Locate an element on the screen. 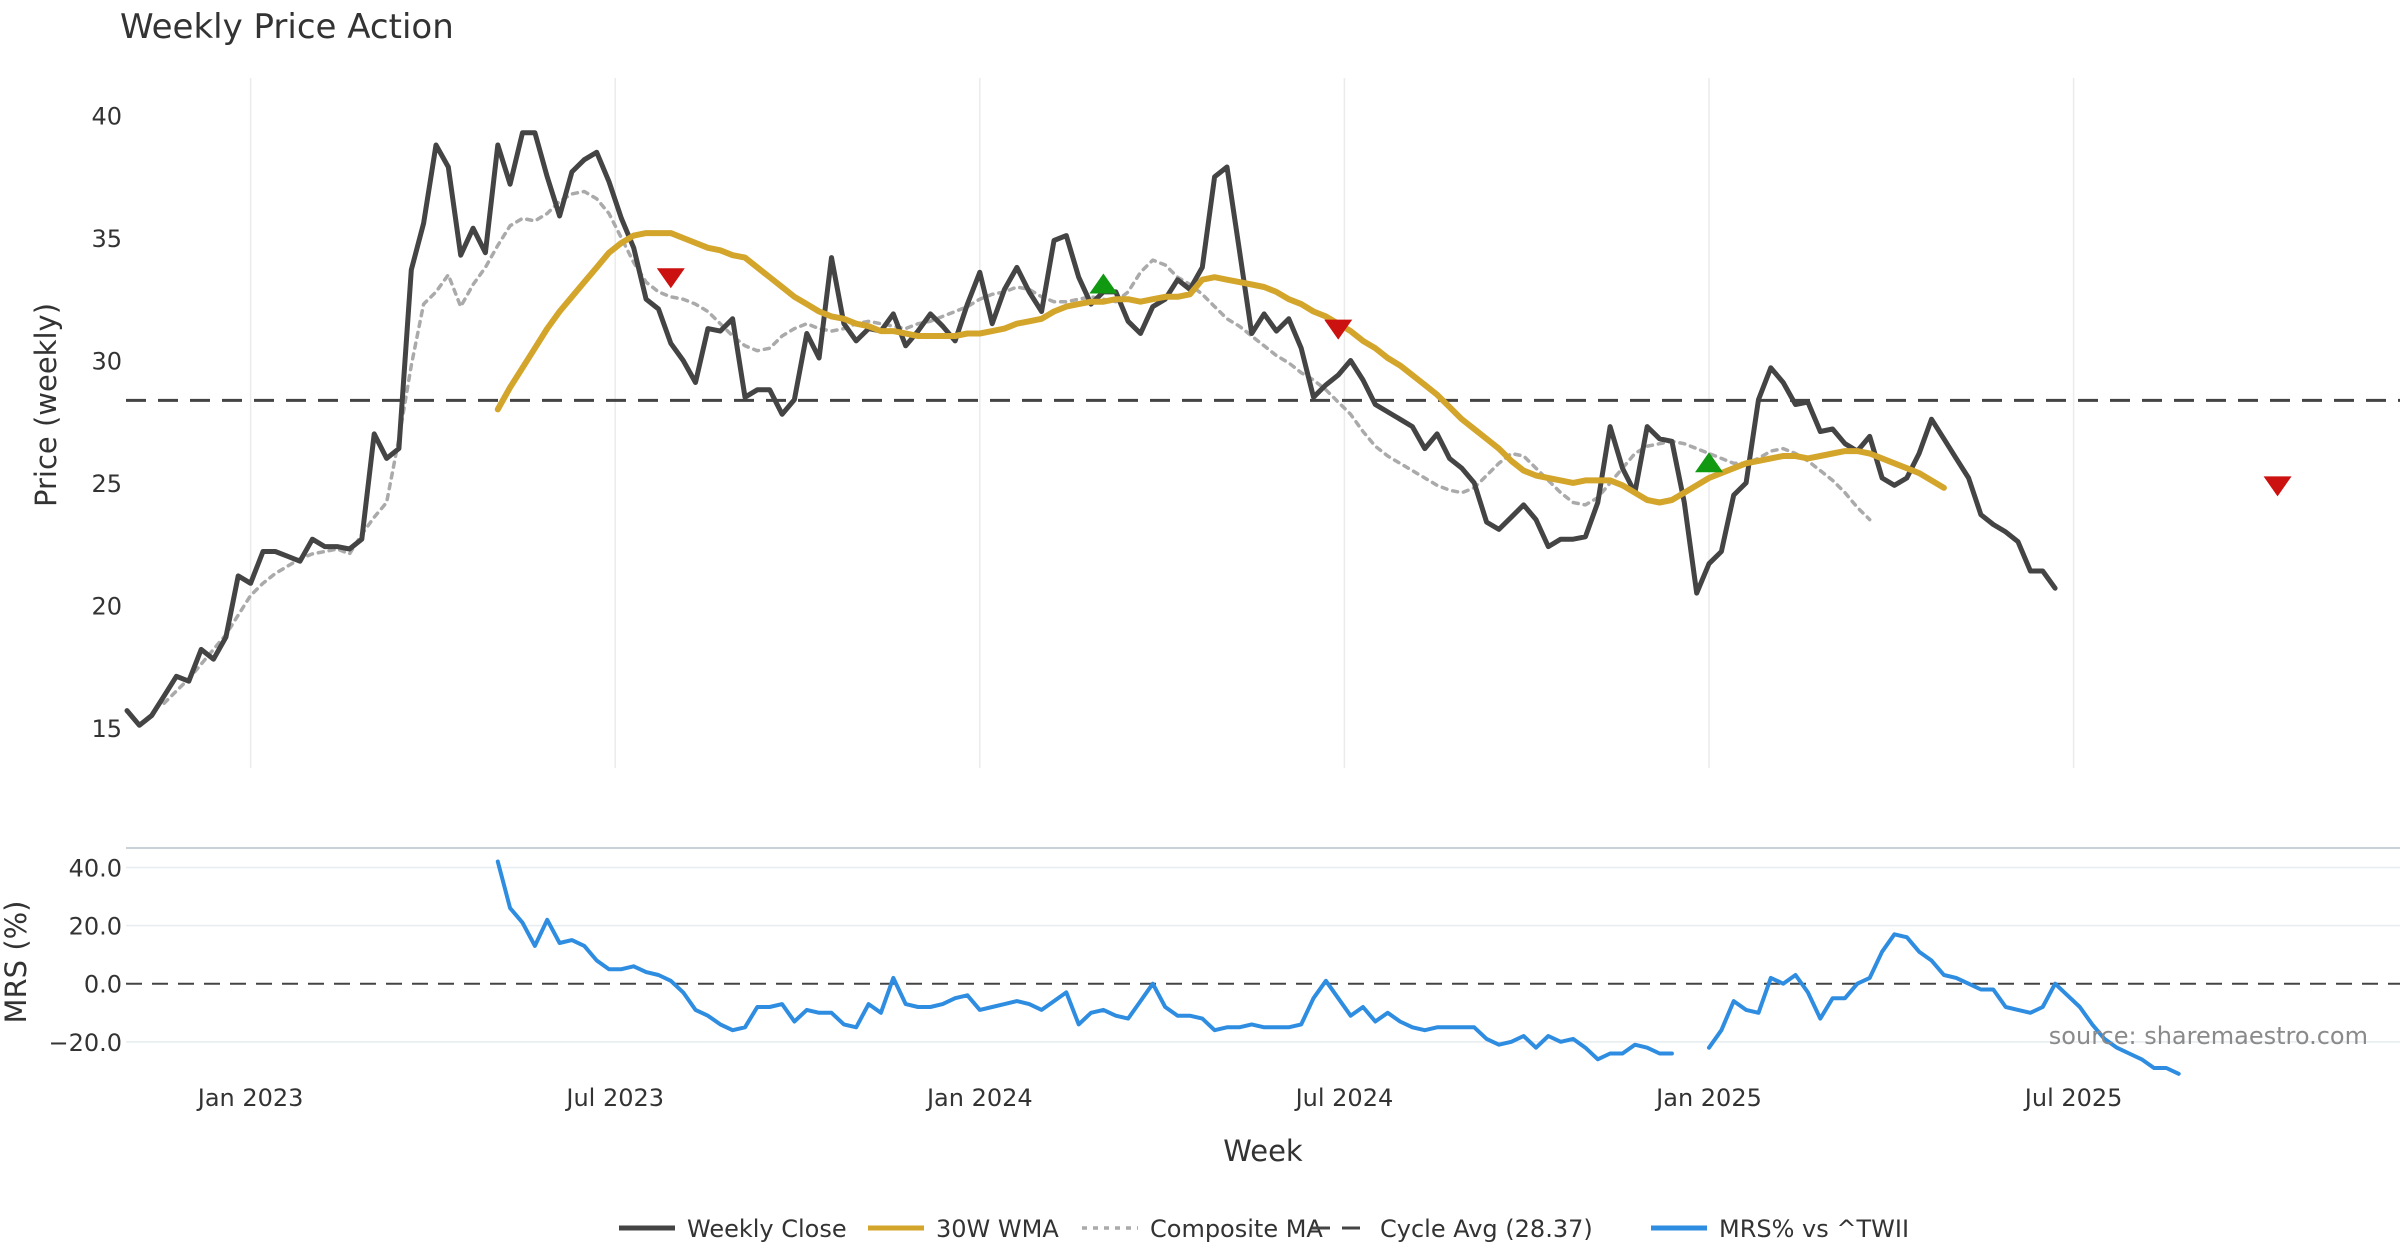 The width and height of the screenshot is (2400, 1260). price-y-tick-label: 15 is located at coordinates (106, 729).